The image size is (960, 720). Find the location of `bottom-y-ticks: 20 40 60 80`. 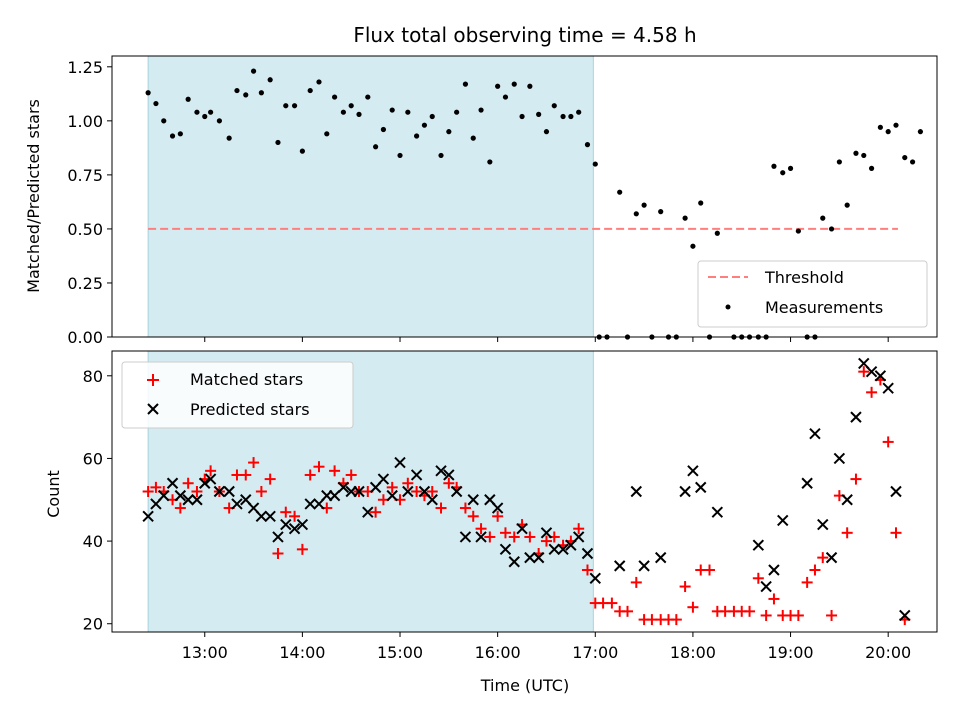

bottom-y-ticks: 20 40 60 80 is located at coordinates (97, 500).